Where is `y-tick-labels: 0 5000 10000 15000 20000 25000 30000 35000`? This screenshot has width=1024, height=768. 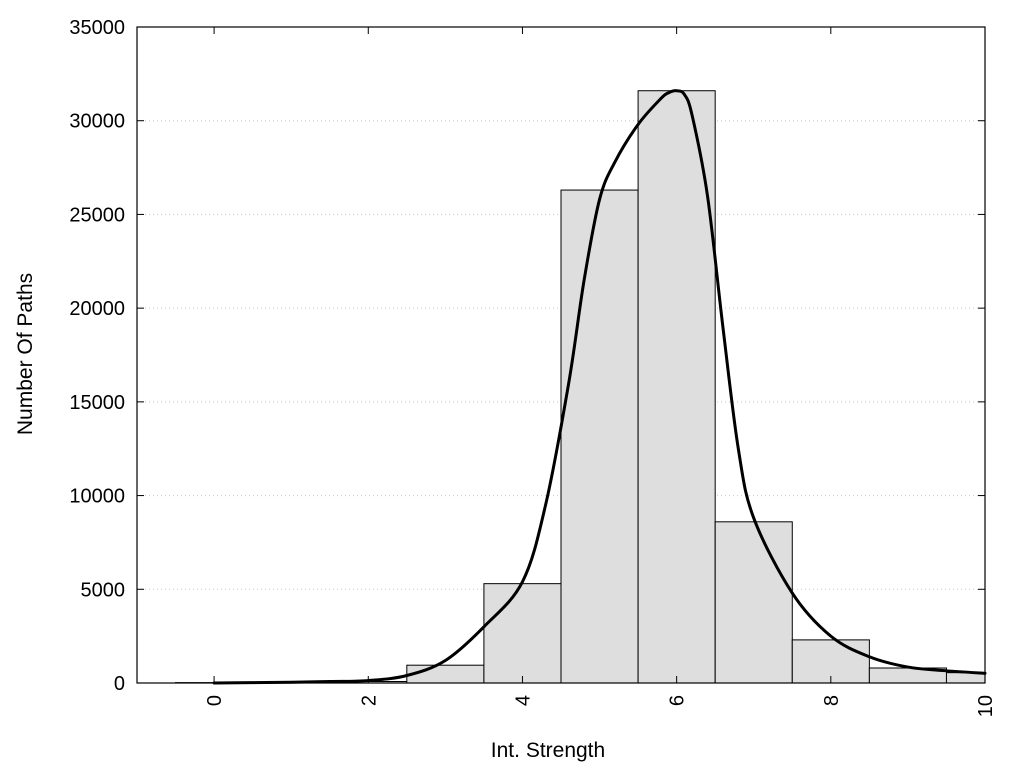
y-tick-labels: 0 5000 10000 15000 20000 25000 30000 35000 is located at coordinates (97, 356).